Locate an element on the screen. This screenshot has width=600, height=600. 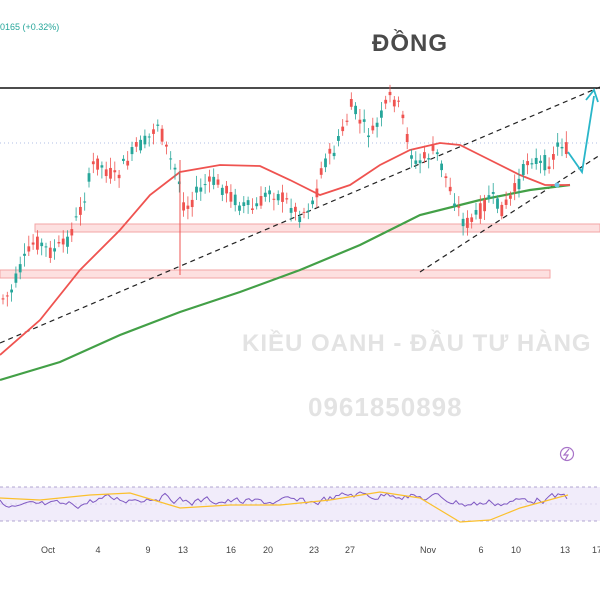
x-tick-label: 10 is located at coordinates (516, 550).